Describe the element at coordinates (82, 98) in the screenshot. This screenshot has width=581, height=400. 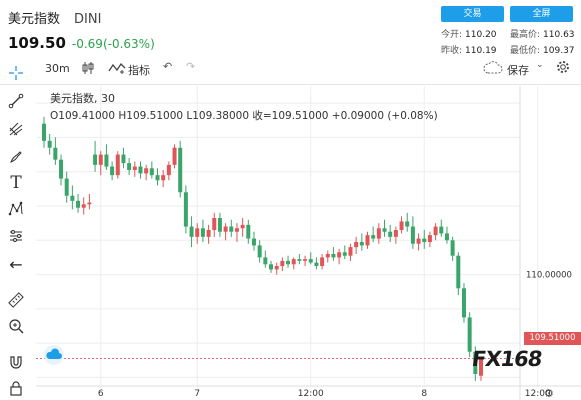
I see `chart-legend-symbol: 美元指数, 30` at that location.